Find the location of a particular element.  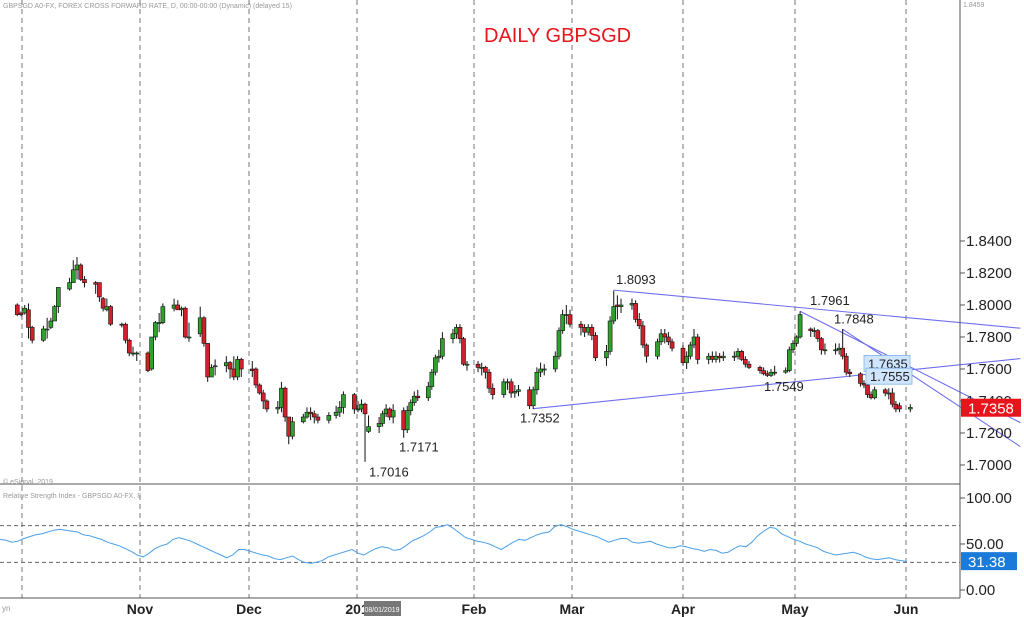

x-tick-label: 201 is located at coordinates (357, 609).